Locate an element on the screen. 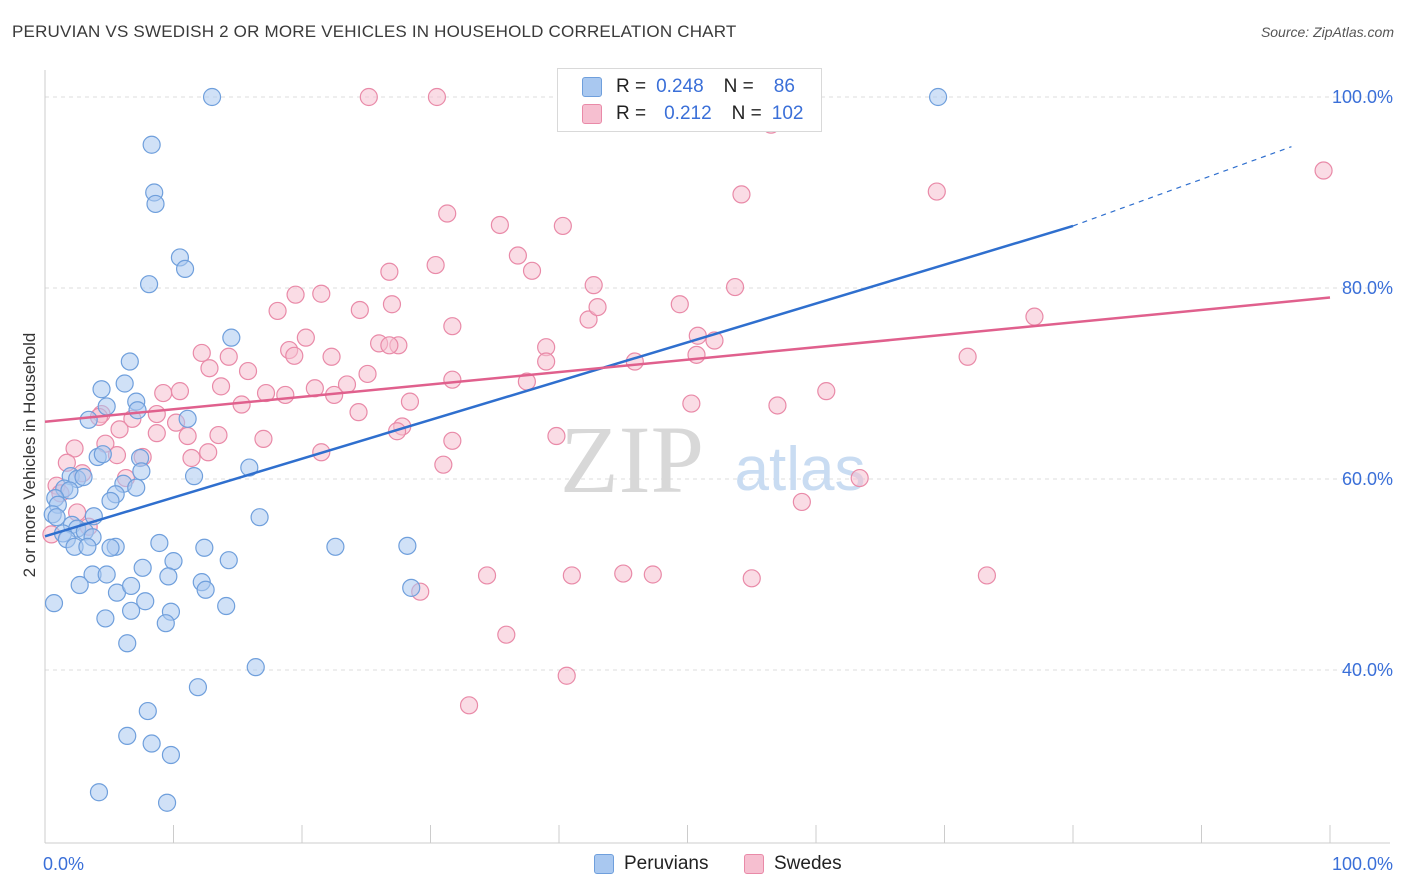 The height and width of the screenshot is (892, 1406). x-tick-label-min: 0.0% is located at coordinates (63, 864).